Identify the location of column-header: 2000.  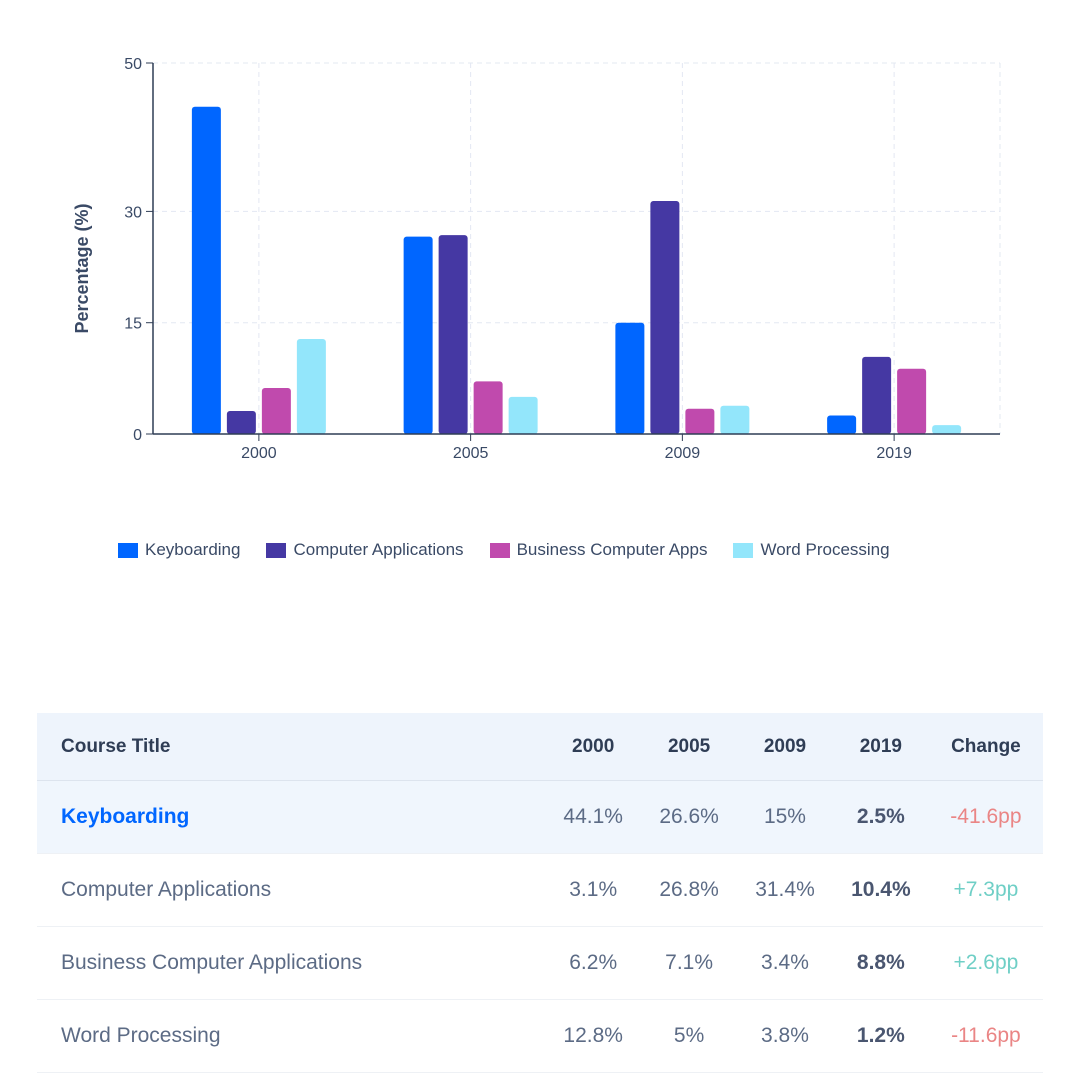
(593, 747).